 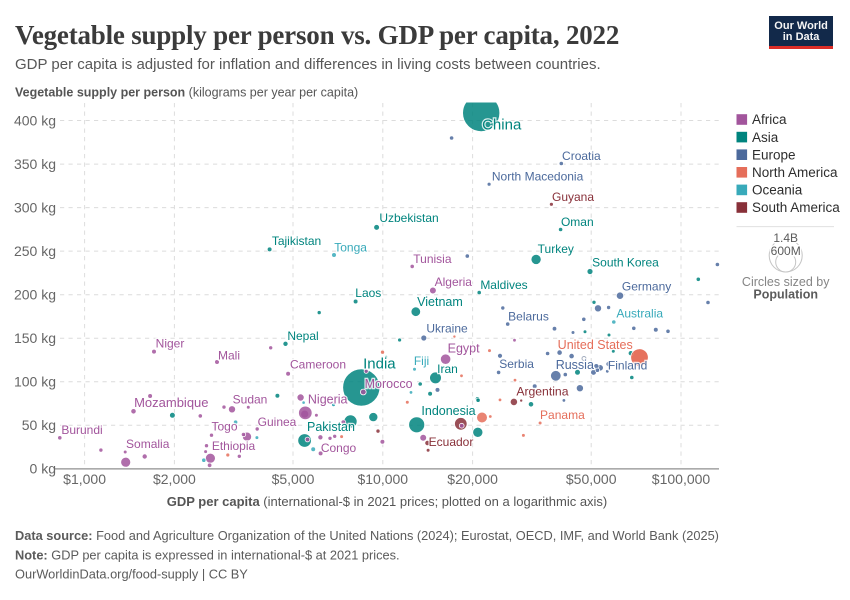 I want to click on svg-text: Turkey, so click(x=556, y=249).